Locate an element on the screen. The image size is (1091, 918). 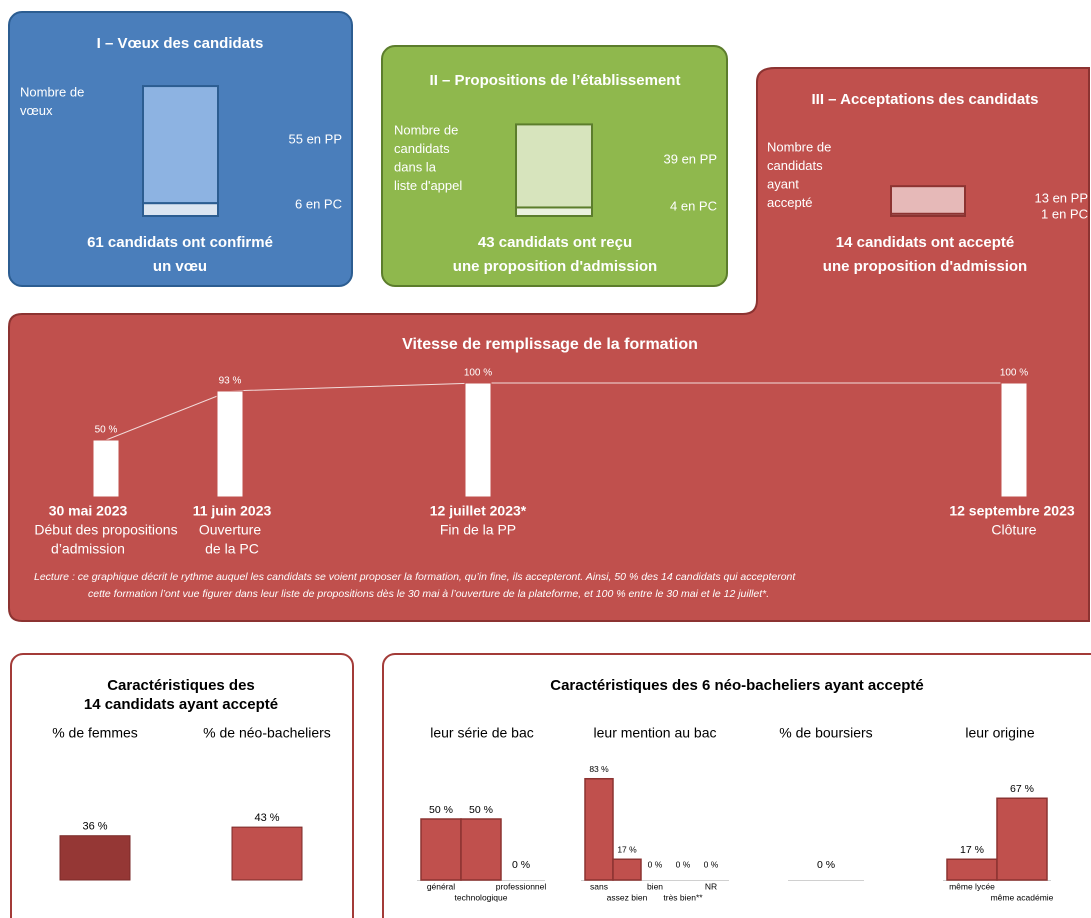
filling-description: Début des propositions is located at coordinates (105, 530).